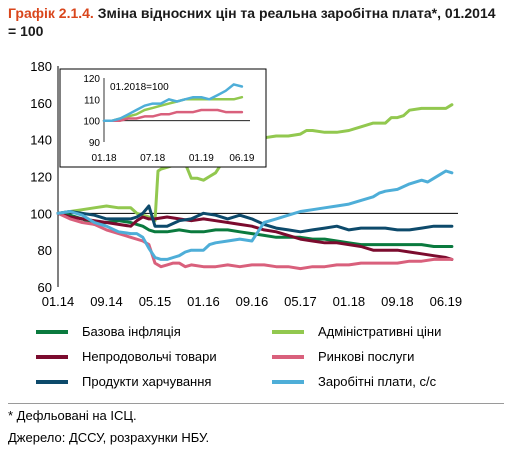  Describe the element at coordinates (41, 103) in the screenshot. I see `y-tick-label: 160` at that location.